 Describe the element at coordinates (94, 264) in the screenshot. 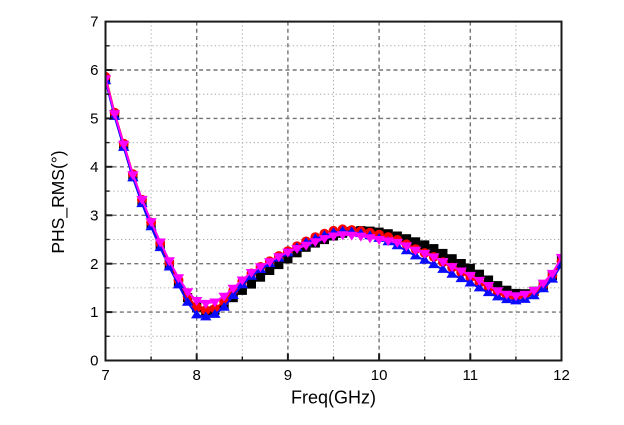

I see `svg-text: 2` at that location.